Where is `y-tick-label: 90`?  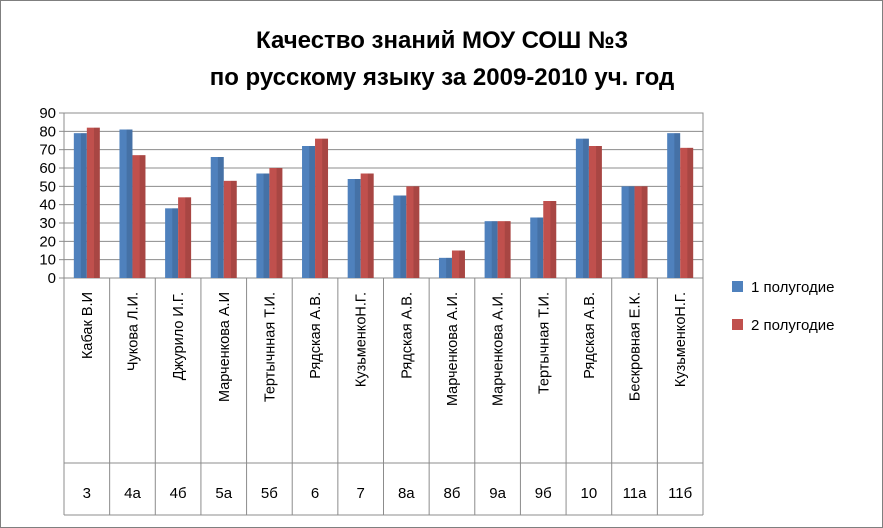
y-tick-label: 90 is located at coordinates (47, 113).